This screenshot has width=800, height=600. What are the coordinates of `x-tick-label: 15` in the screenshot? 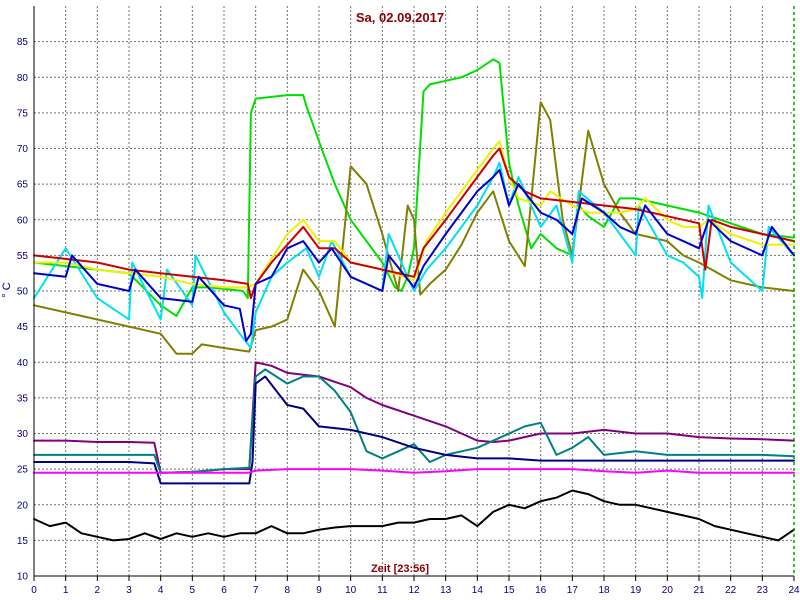 It's located at (509, 590).